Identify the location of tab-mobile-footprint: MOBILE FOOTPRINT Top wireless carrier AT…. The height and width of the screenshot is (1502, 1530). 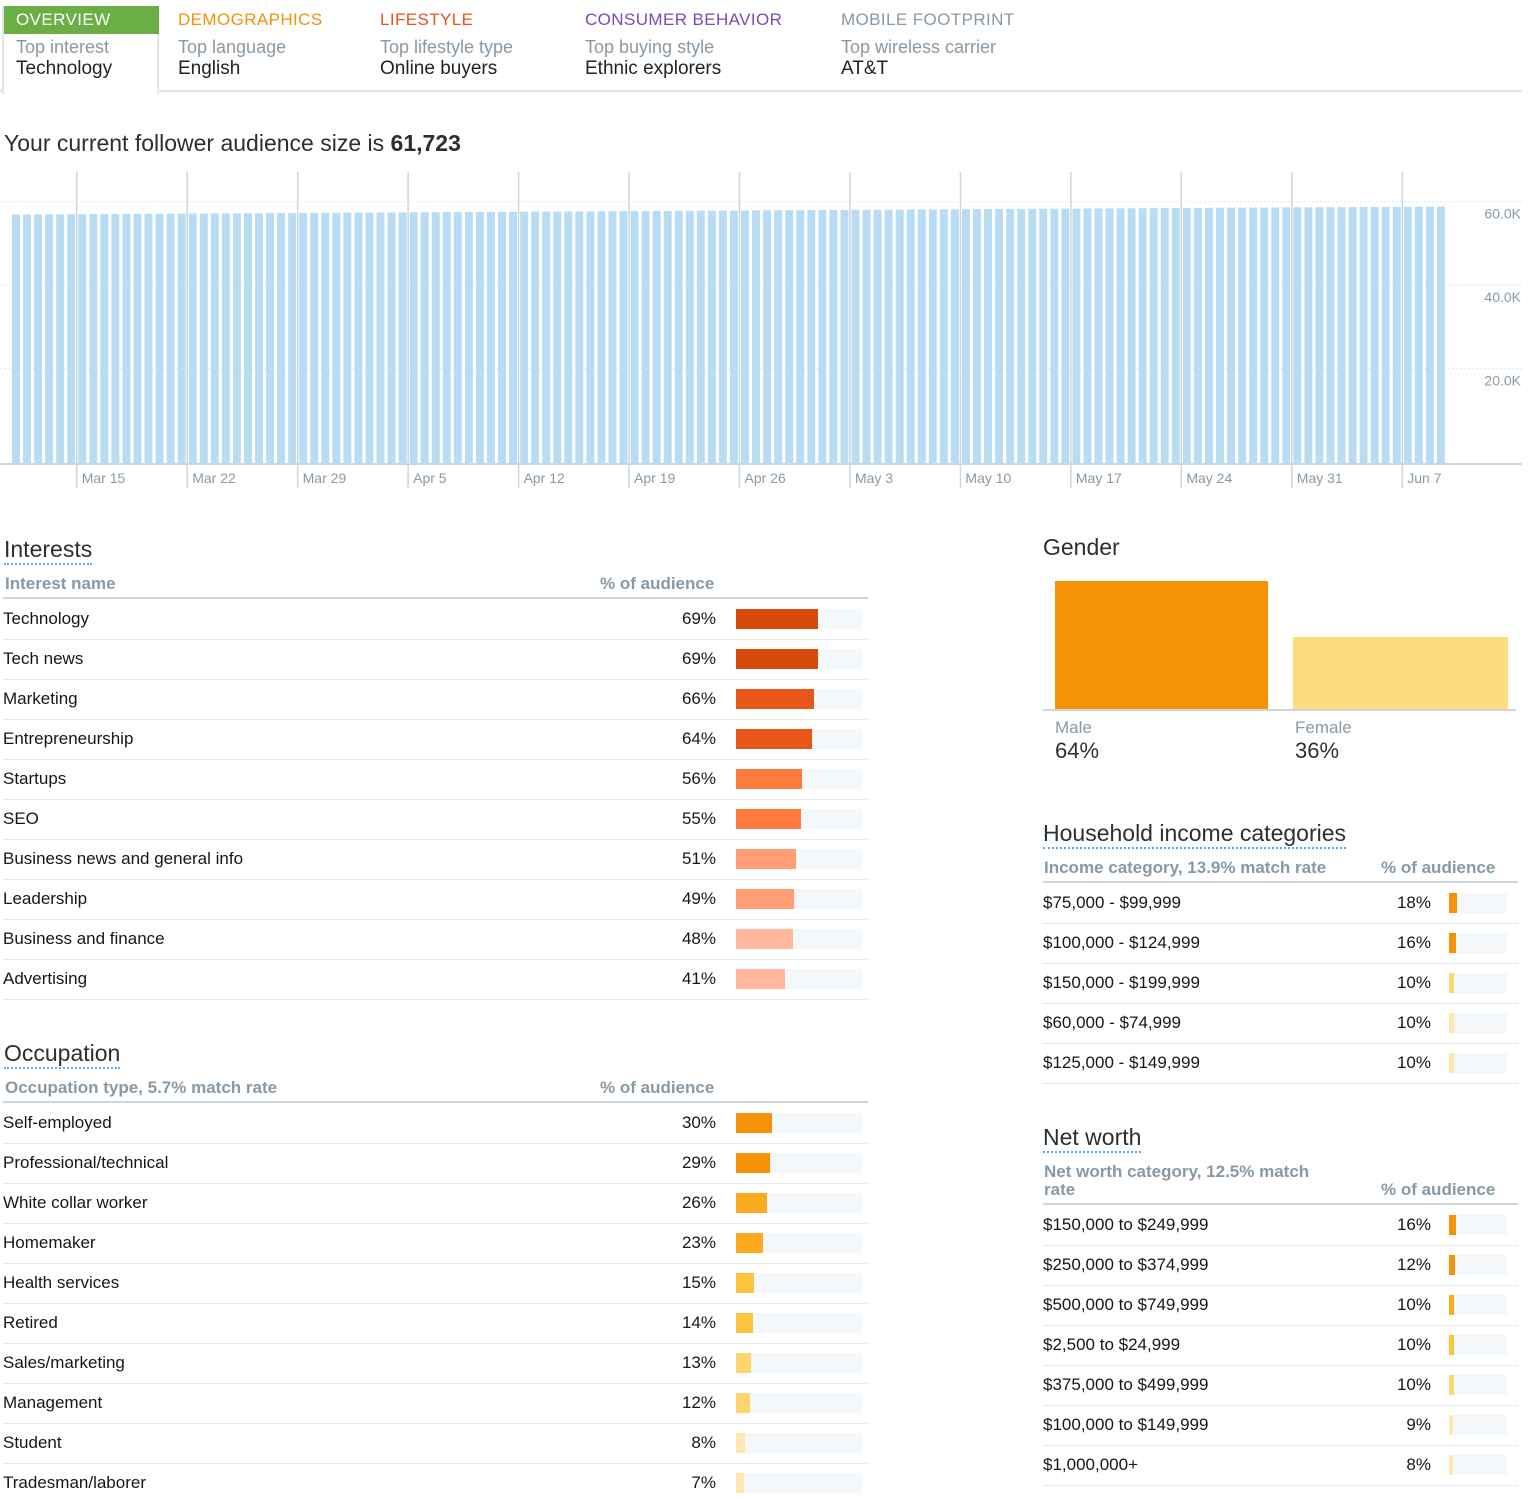
(949, 49).